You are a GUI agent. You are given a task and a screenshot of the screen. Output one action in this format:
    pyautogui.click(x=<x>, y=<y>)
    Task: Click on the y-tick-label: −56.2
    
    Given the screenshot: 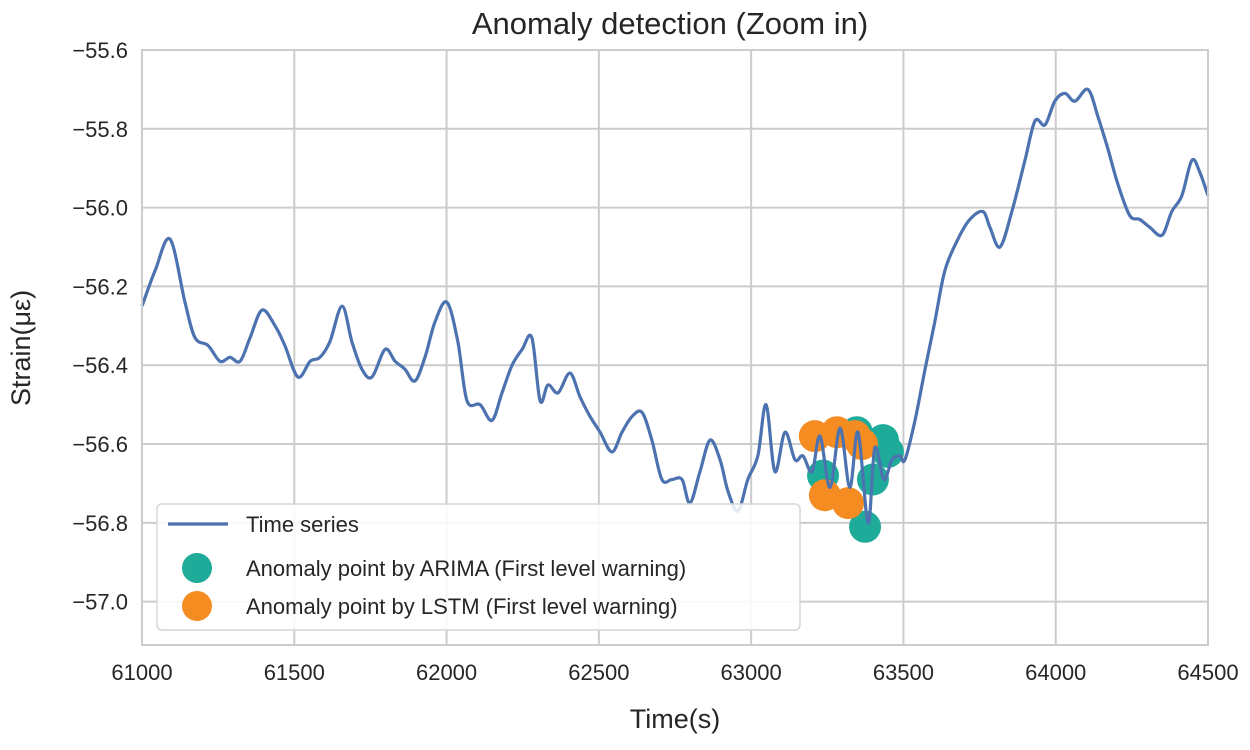 What is the action you would take?
    pyautogui.click(x=100, y=286)
    